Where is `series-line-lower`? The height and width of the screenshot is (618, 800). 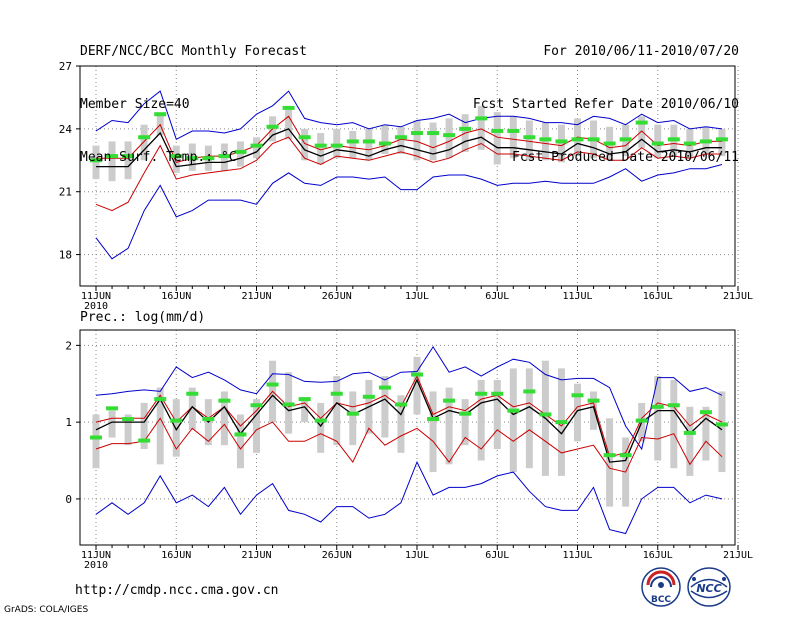
series-line-lower is located at coordinates (409, 445).